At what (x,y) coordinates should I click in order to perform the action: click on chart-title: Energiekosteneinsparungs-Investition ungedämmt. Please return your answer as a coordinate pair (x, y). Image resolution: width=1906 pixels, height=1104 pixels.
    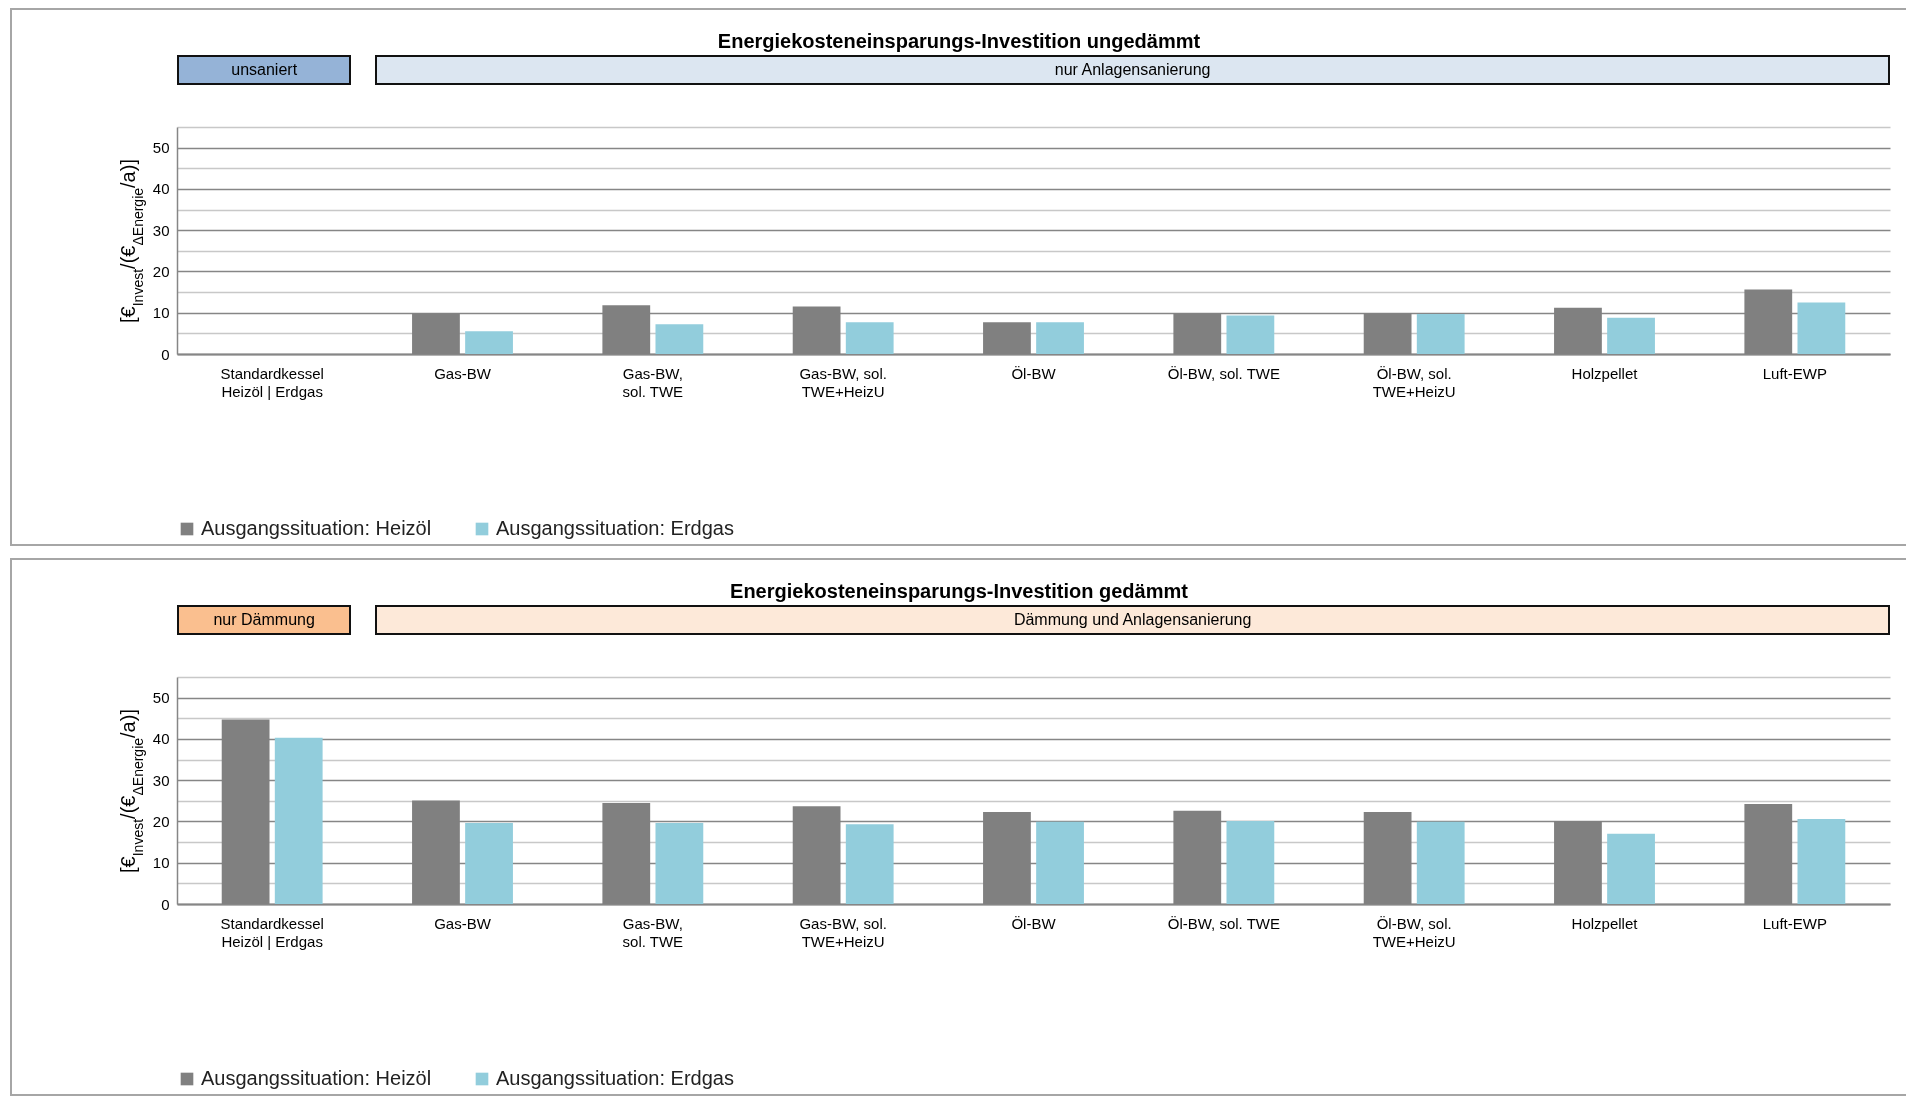
    Looking at the image, I should click on (959, 41).